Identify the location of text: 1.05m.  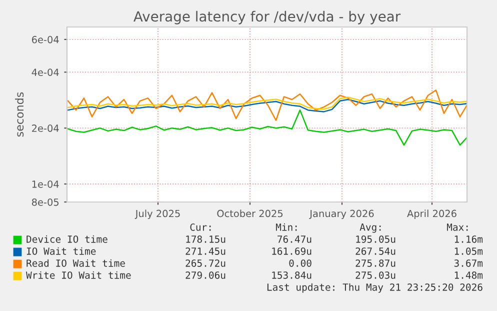
(468, 251).